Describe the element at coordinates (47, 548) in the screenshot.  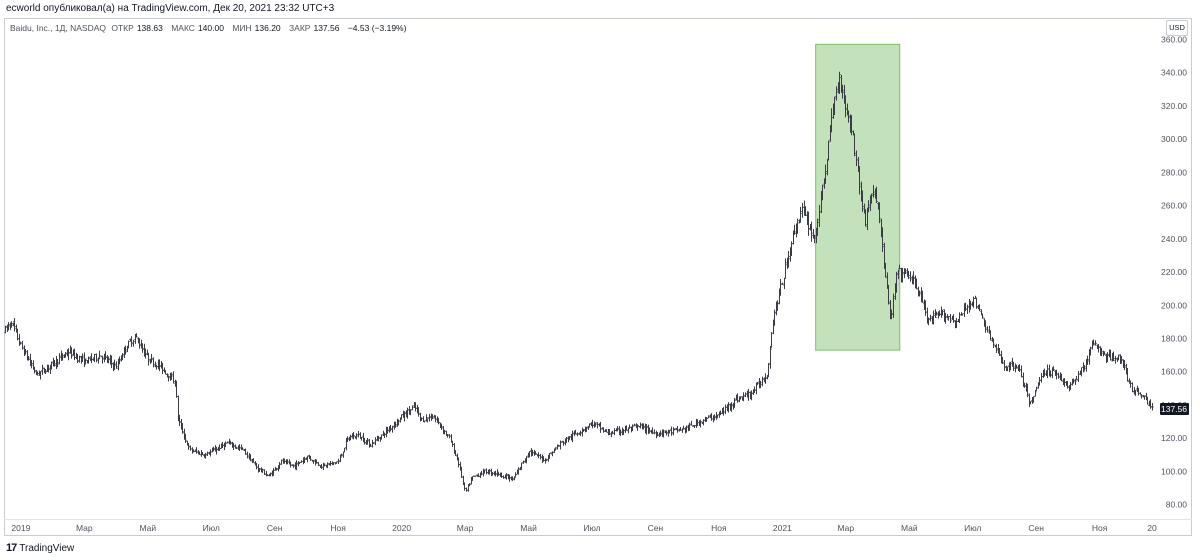
I see `footer-brand-name: TradingView` at that location.